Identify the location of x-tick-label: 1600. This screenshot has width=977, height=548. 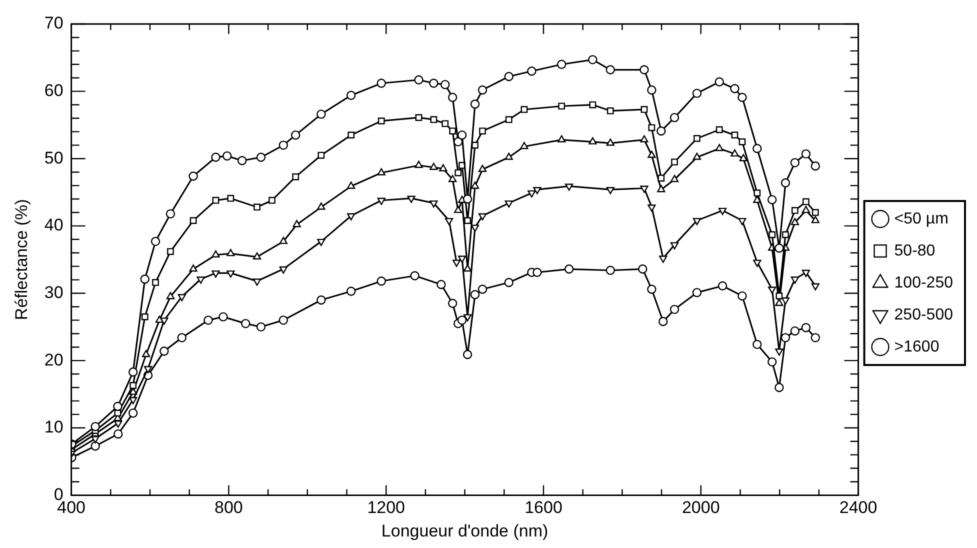
(543, 508).